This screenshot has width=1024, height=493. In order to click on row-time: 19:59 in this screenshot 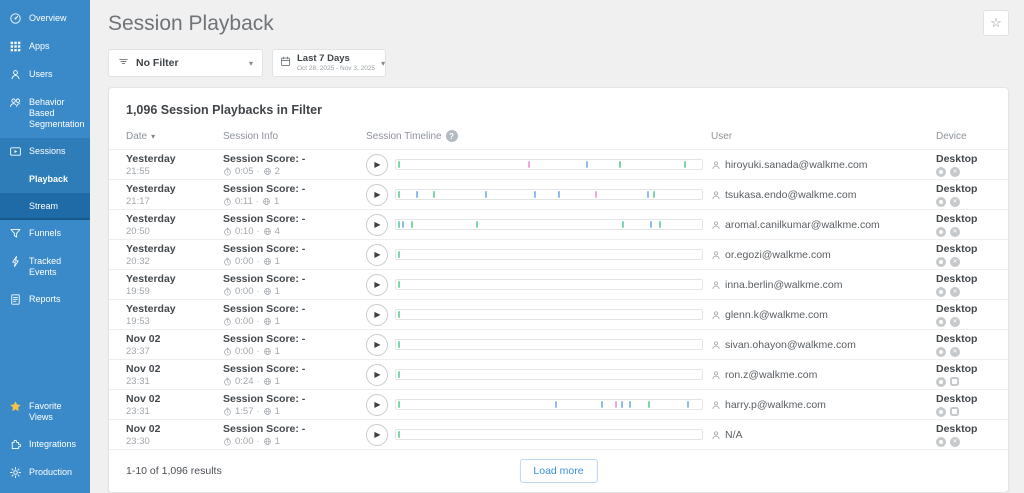, I will do `click(138, 291)`.